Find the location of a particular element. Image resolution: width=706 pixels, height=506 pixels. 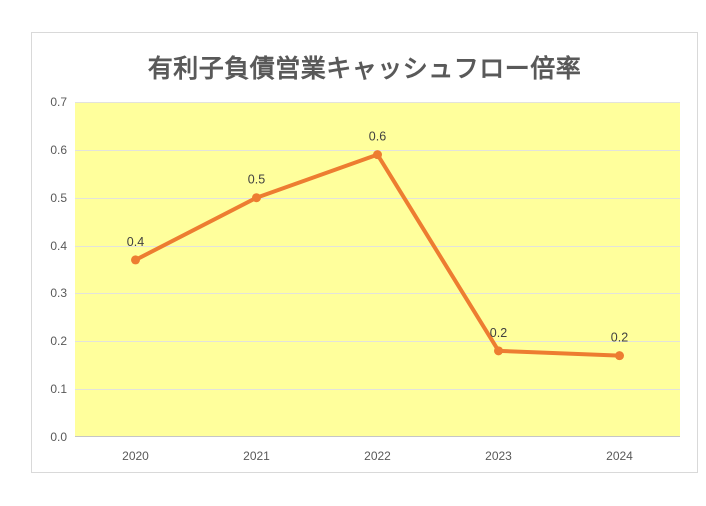

y-tick-label: 0.6 is located at coordinates (58, 149).